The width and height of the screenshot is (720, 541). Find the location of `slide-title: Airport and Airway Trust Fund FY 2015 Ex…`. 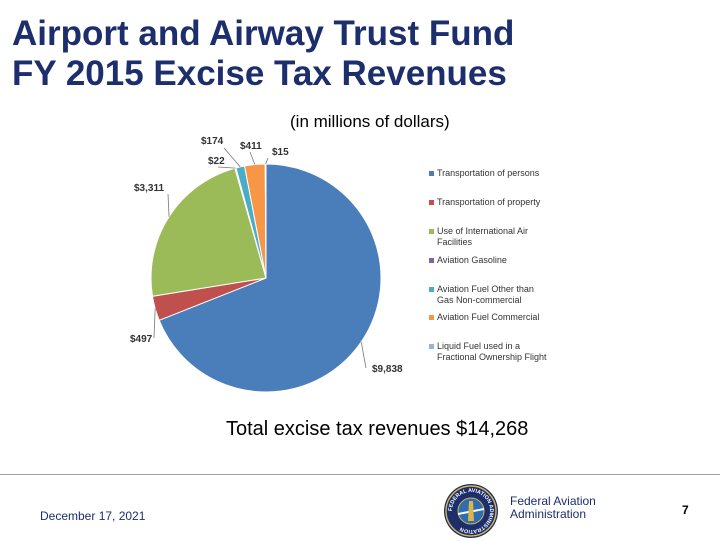

slide-title: Airport and Airway Trust Fund FY 2015 Ex… is located at coordinates (263, 54).